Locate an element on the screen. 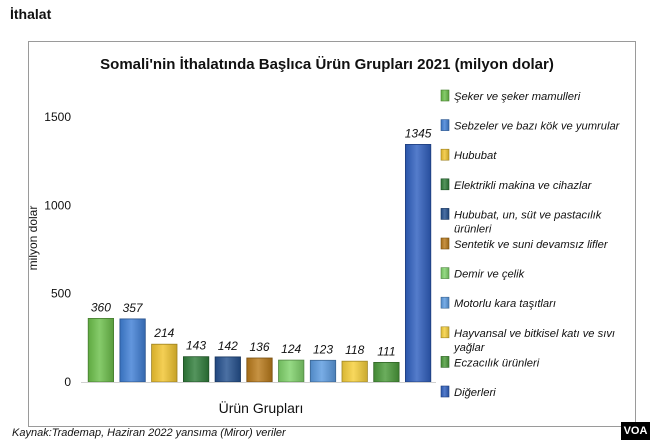  bar-value-label: 360 is located at coordinates (101, 307).